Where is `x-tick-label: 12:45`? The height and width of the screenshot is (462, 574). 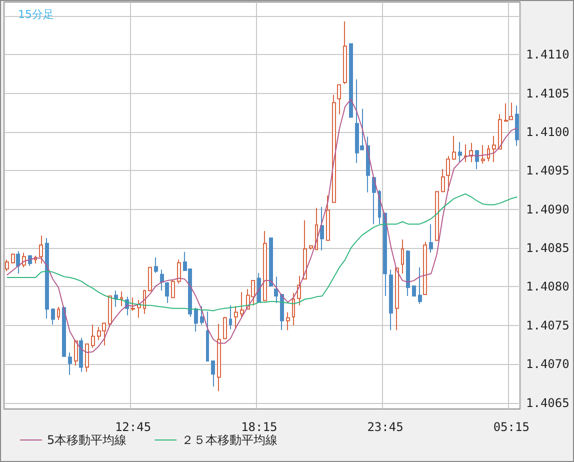
x-tick-label: 12:45 is located at coordinates (133, 427).